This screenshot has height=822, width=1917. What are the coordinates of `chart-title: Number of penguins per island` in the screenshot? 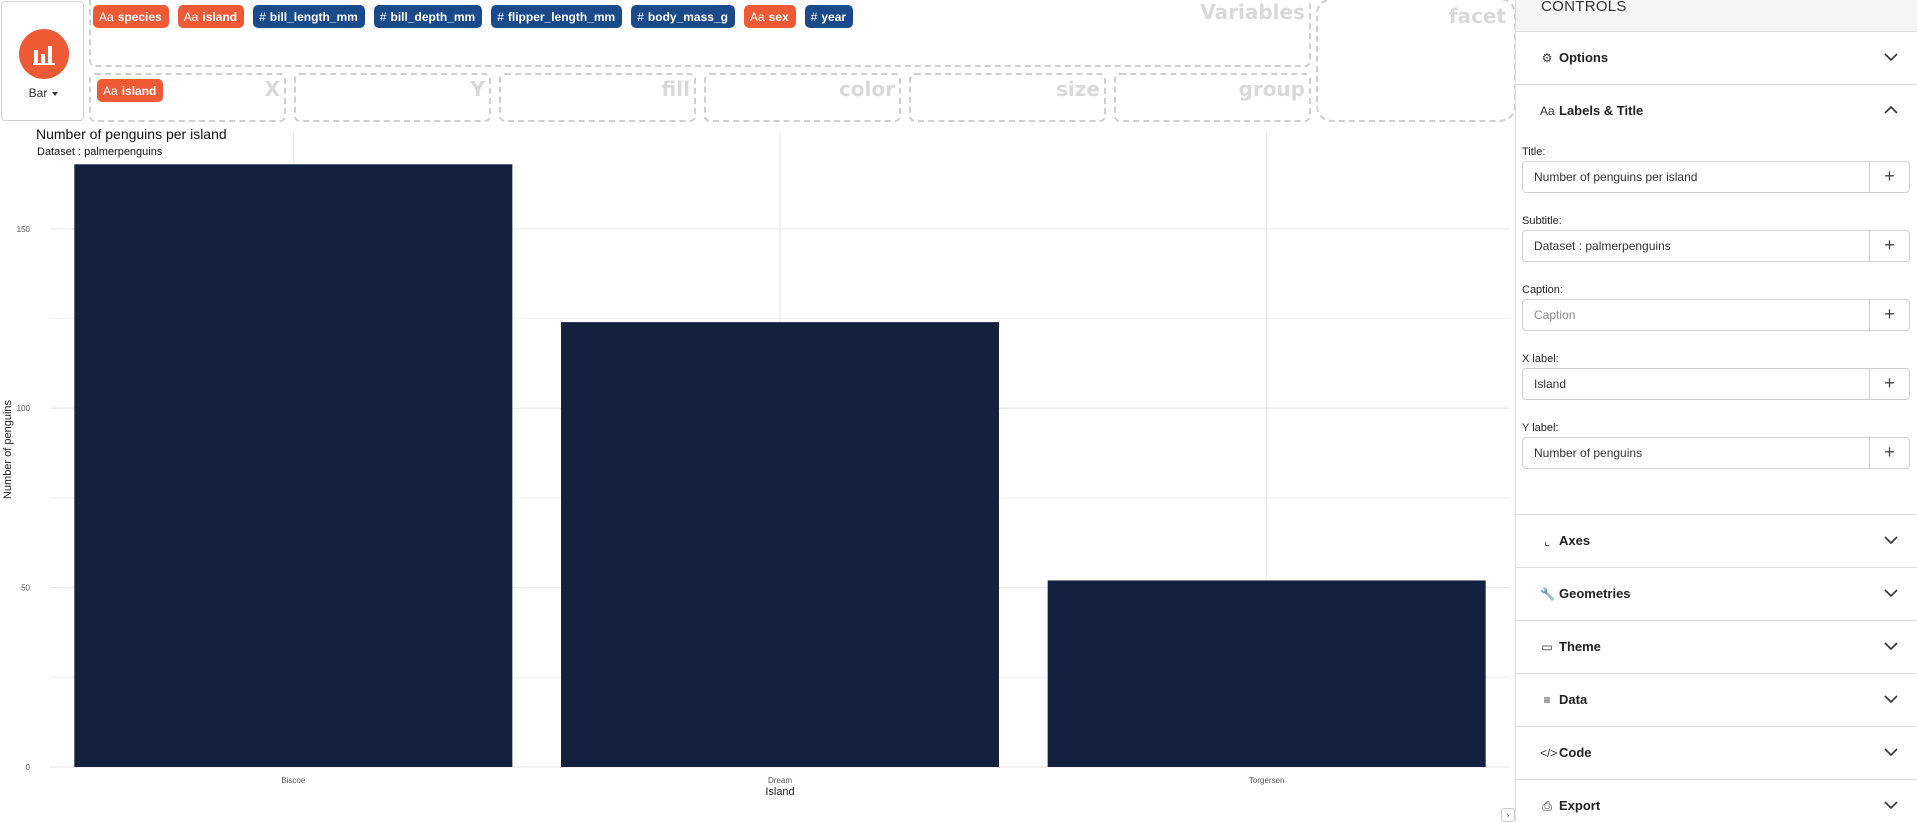 It's located at (131, 134).